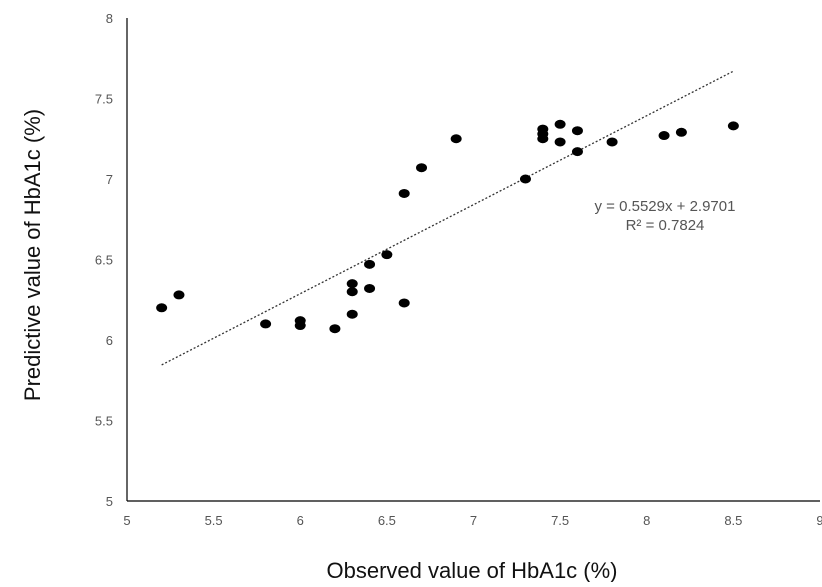  I want to click on x-tick-label: 6.5, so click(387, 520).